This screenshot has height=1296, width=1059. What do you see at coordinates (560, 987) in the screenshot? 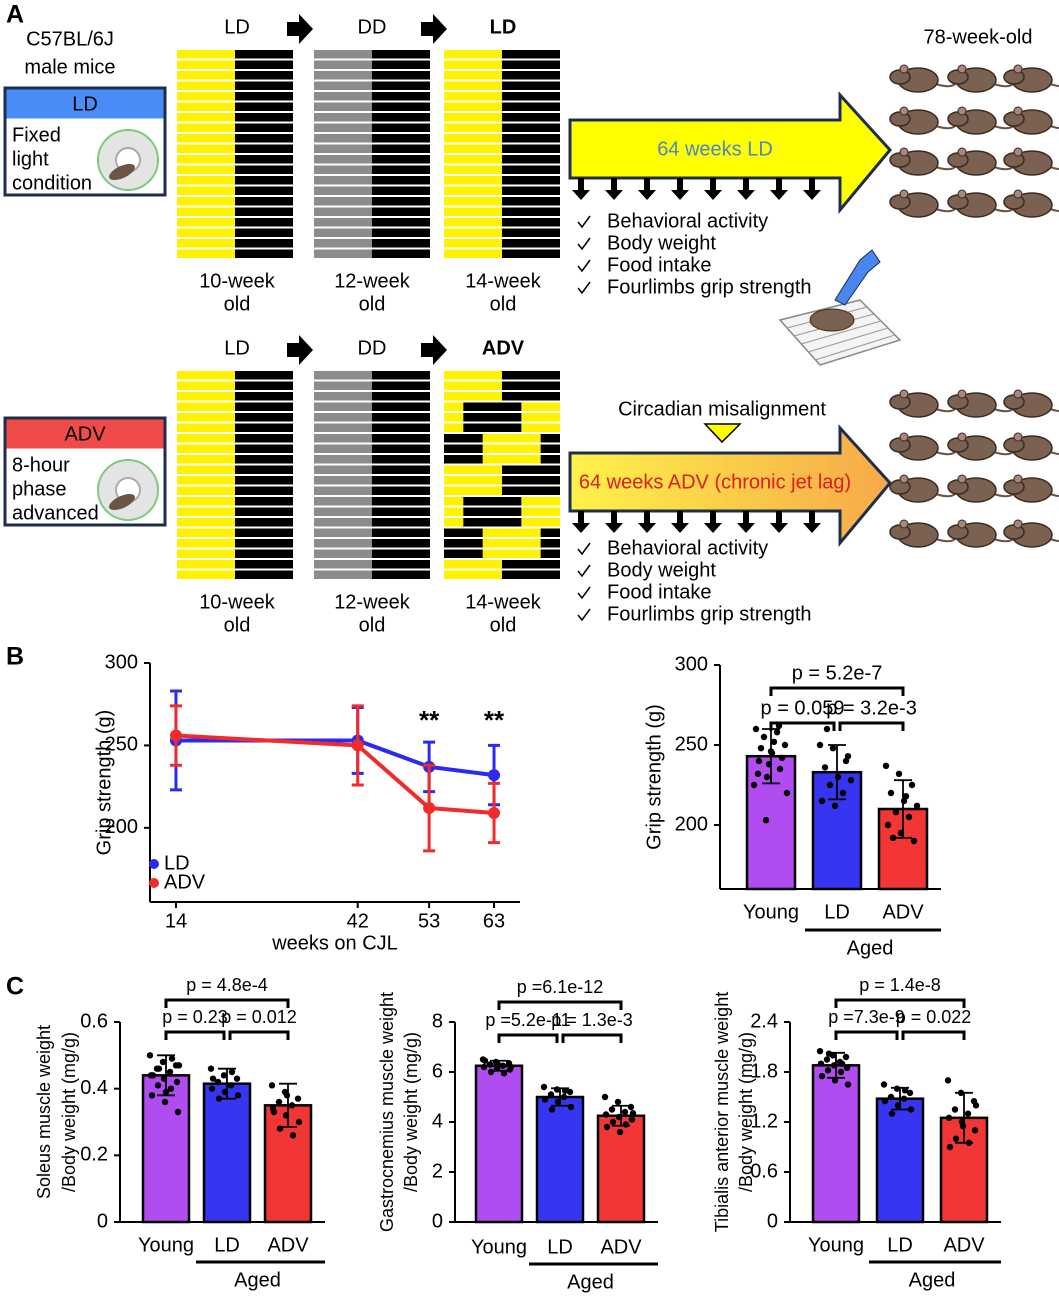
I see `p-value: p =6.1e-12` at bounding box center [560, 987].